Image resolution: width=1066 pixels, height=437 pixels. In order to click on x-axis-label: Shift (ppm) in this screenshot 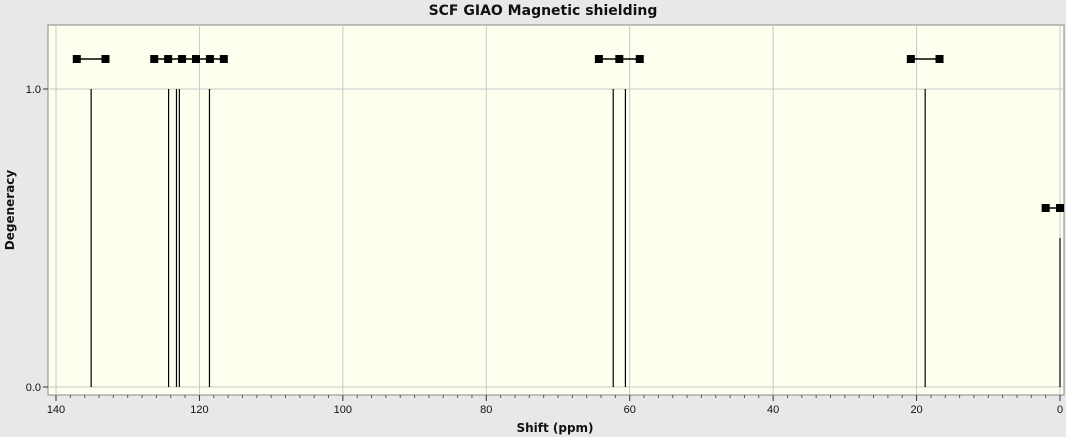, I will do `click(554, 428)`.